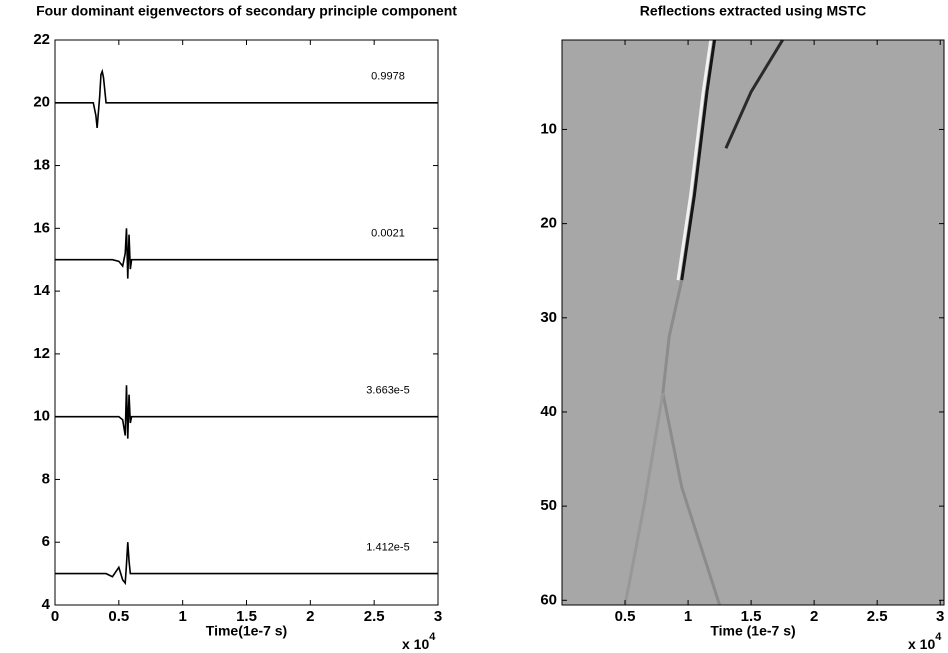  Describe the element at coordinates (548, 411) in the screenshot. I see `y-tick-label: 40` at that location.